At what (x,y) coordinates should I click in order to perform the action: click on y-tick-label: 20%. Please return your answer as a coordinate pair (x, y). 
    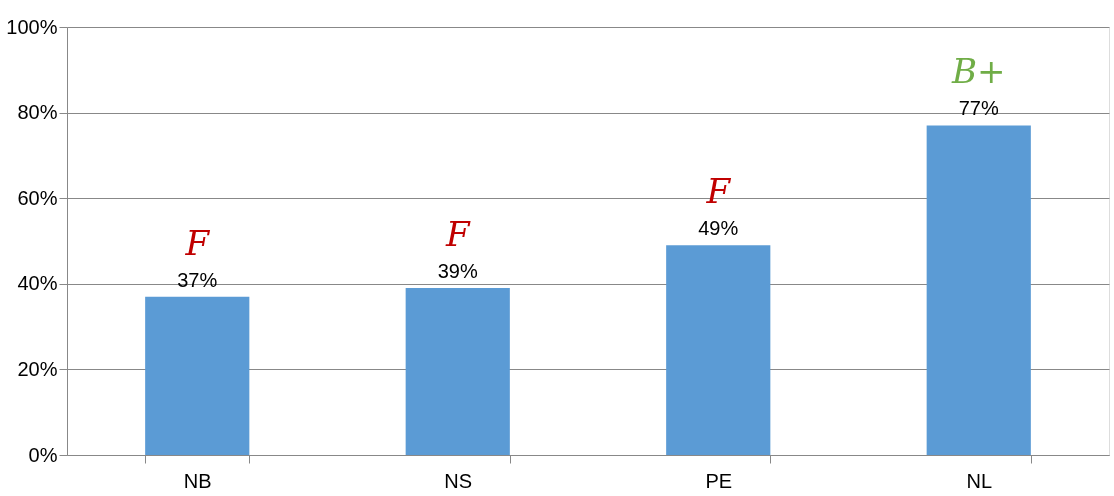
    Looking at the image, I should click on (37, 368).